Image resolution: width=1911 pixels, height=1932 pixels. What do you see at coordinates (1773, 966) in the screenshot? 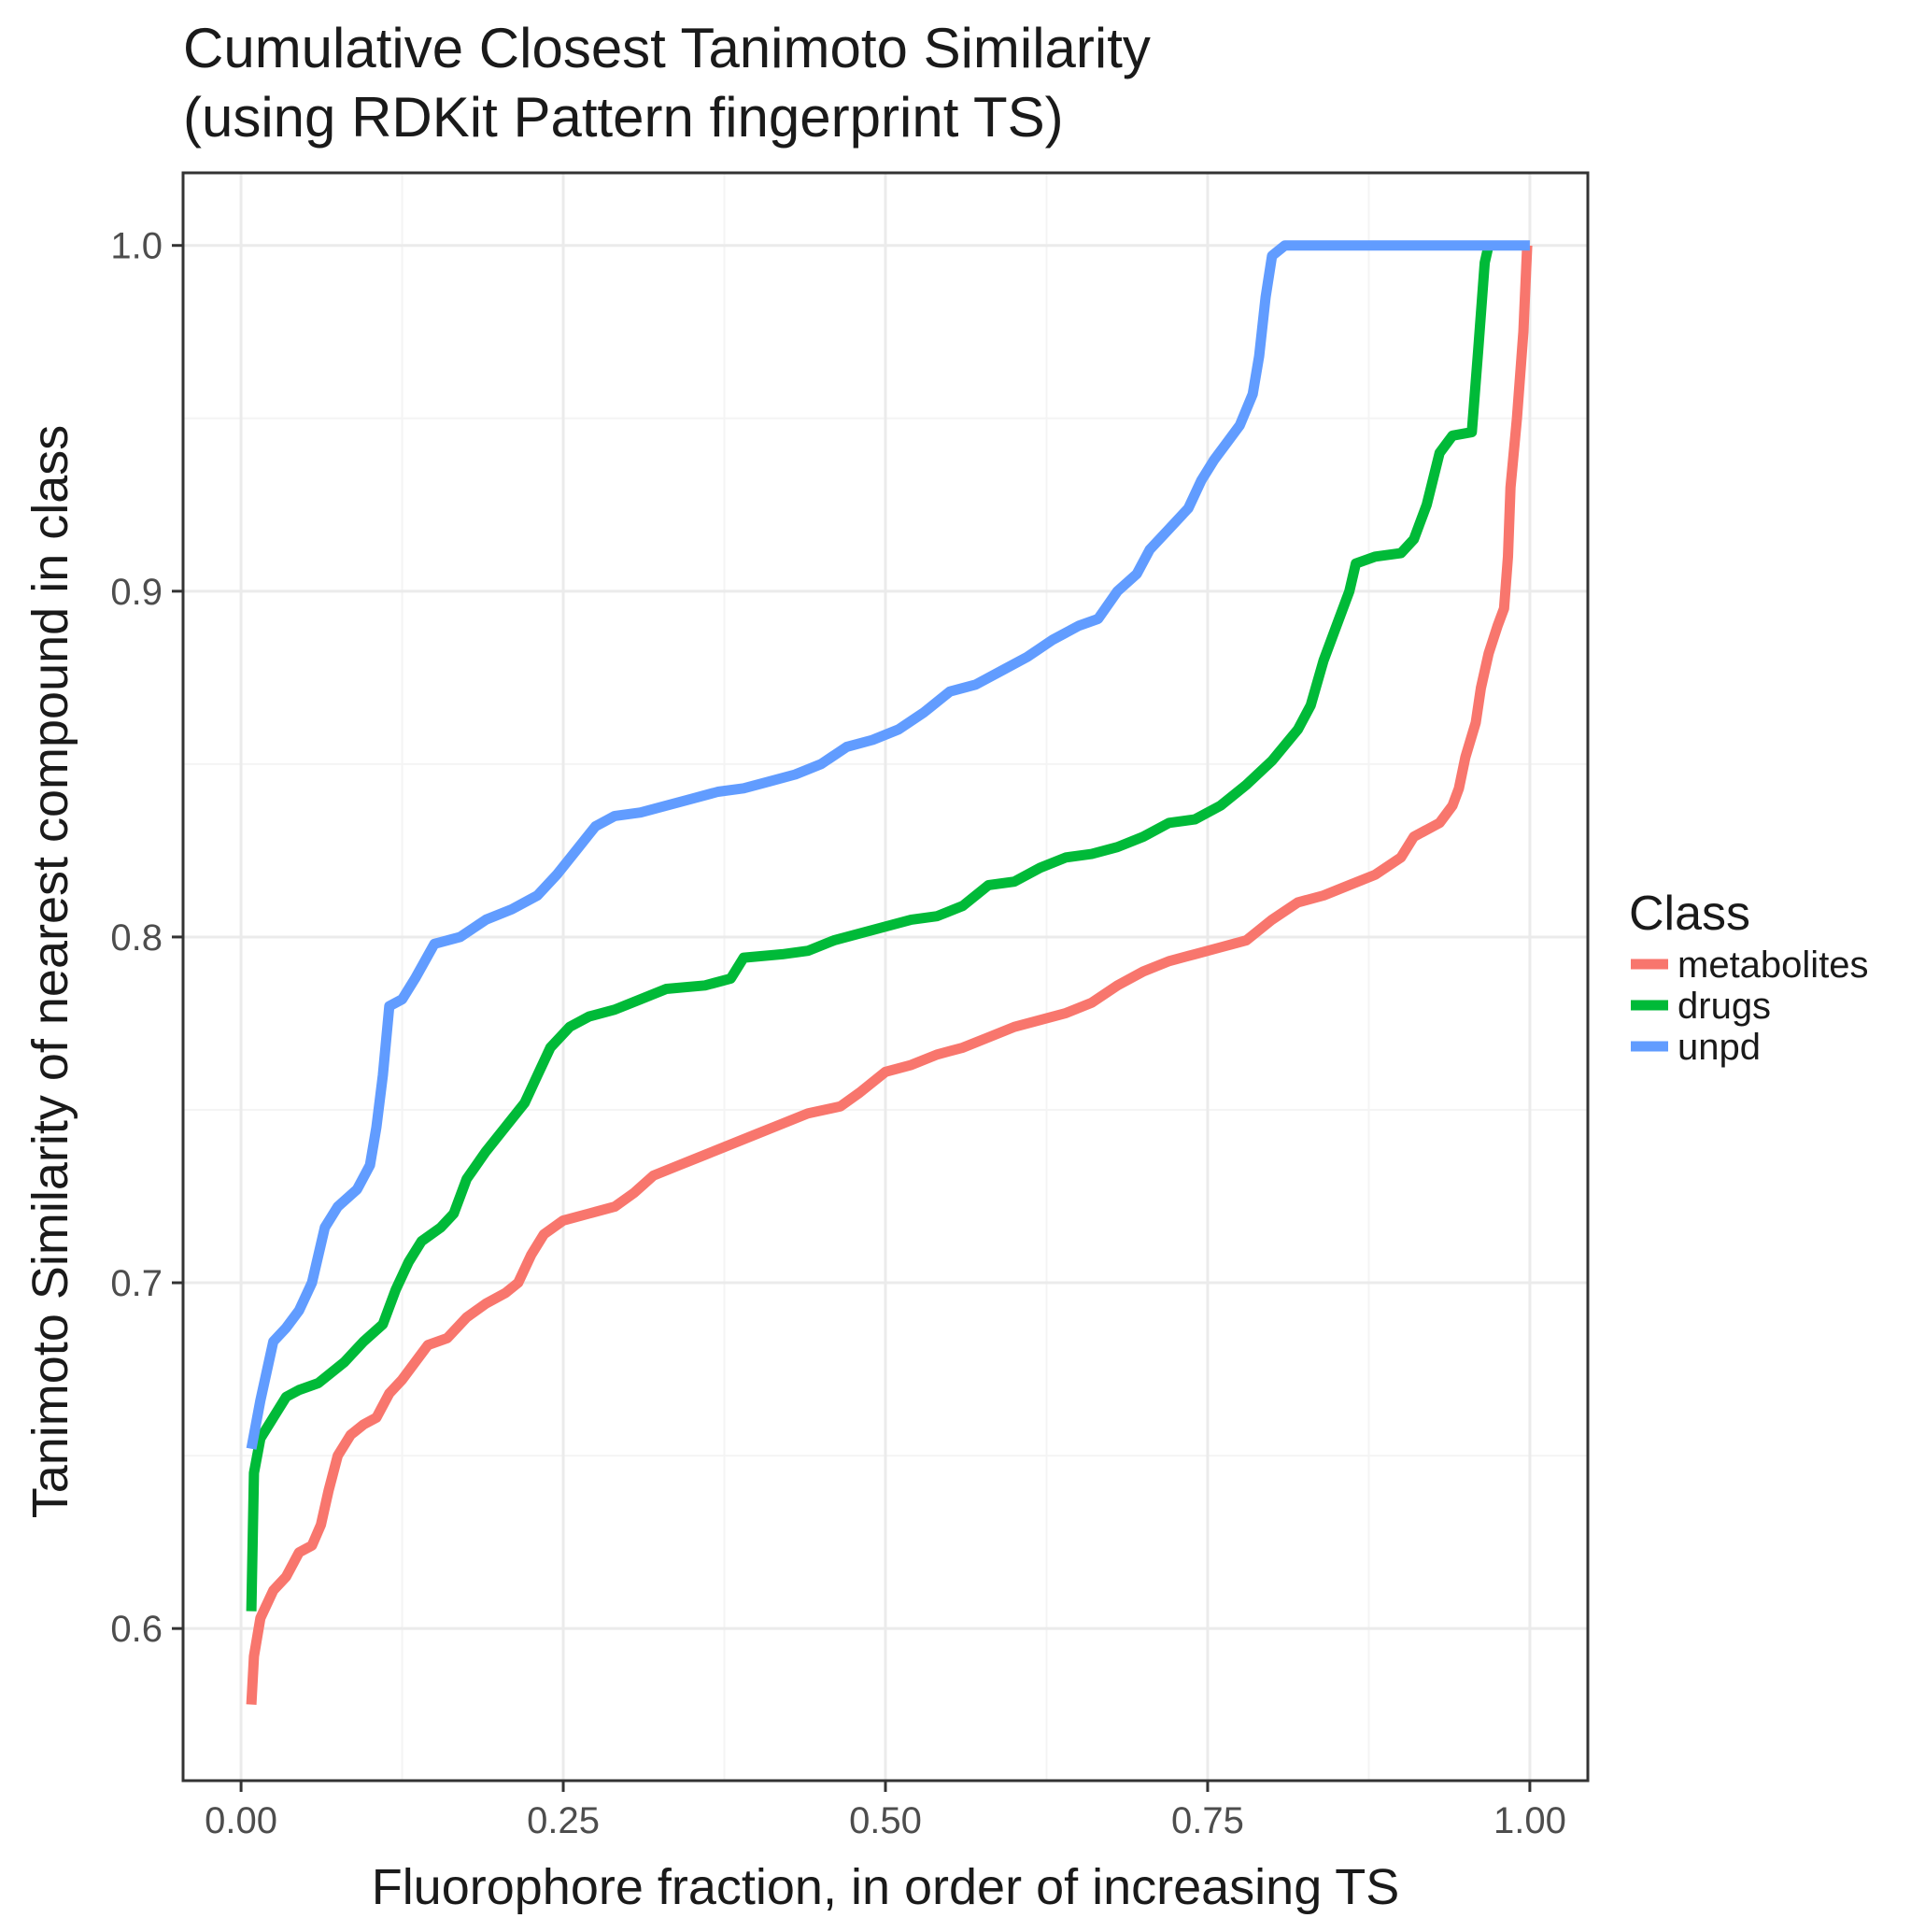
I see `legend-label-metabolites: metabolites` at bounding box center [1773, 966].